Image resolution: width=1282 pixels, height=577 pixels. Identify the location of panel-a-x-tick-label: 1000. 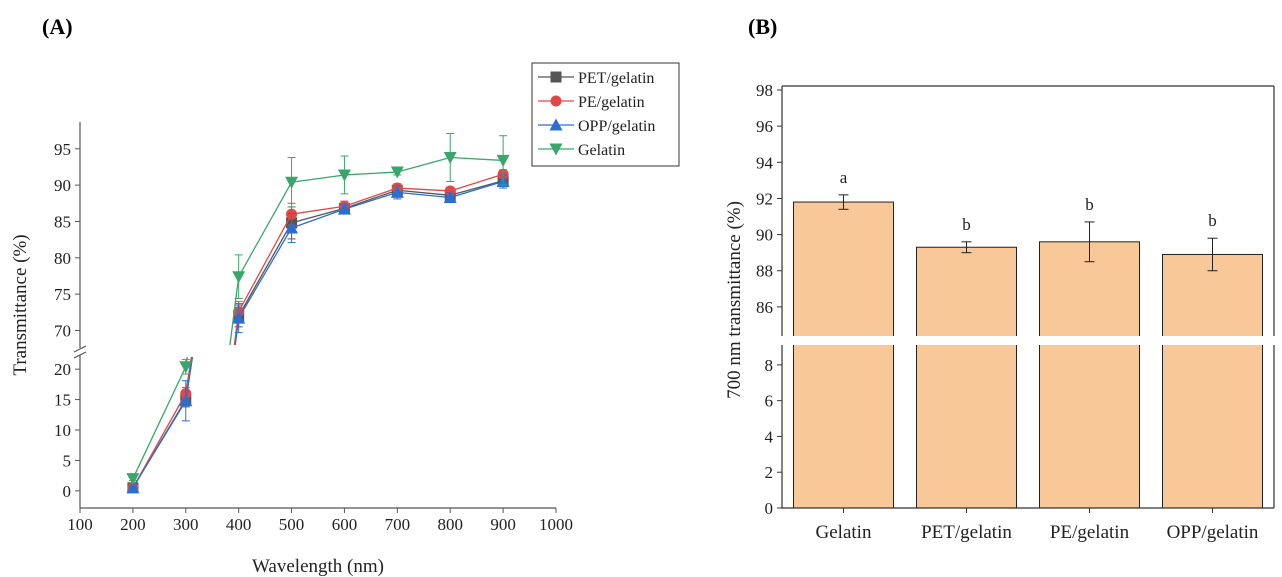
(556, 524).